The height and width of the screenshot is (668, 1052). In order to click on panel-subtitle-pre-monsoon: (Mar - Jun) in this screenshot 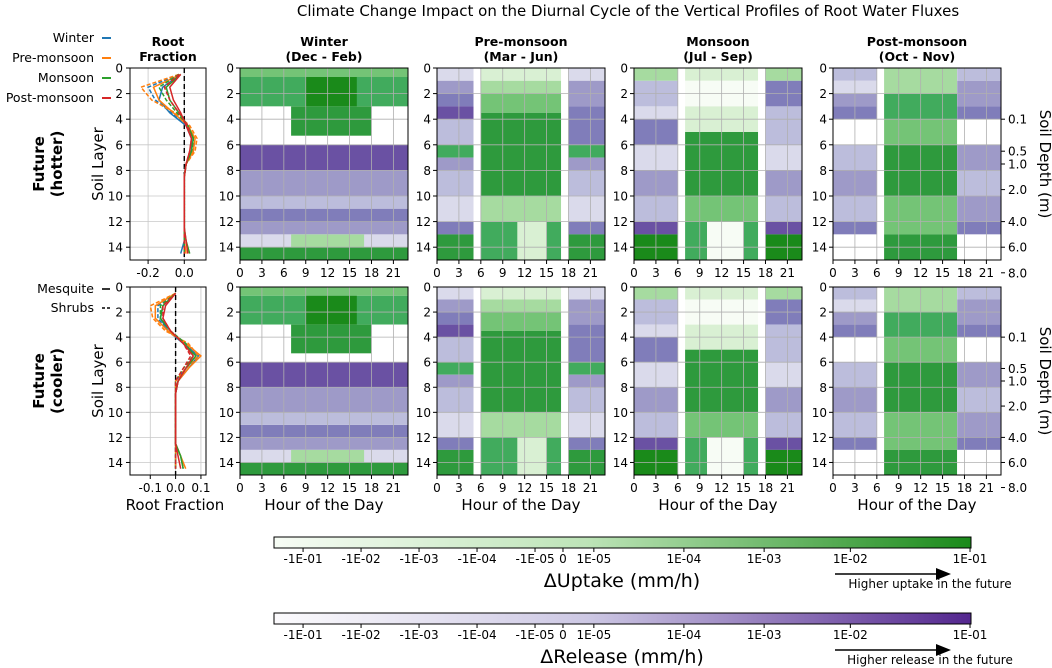, I will do `click(521, 56)`.